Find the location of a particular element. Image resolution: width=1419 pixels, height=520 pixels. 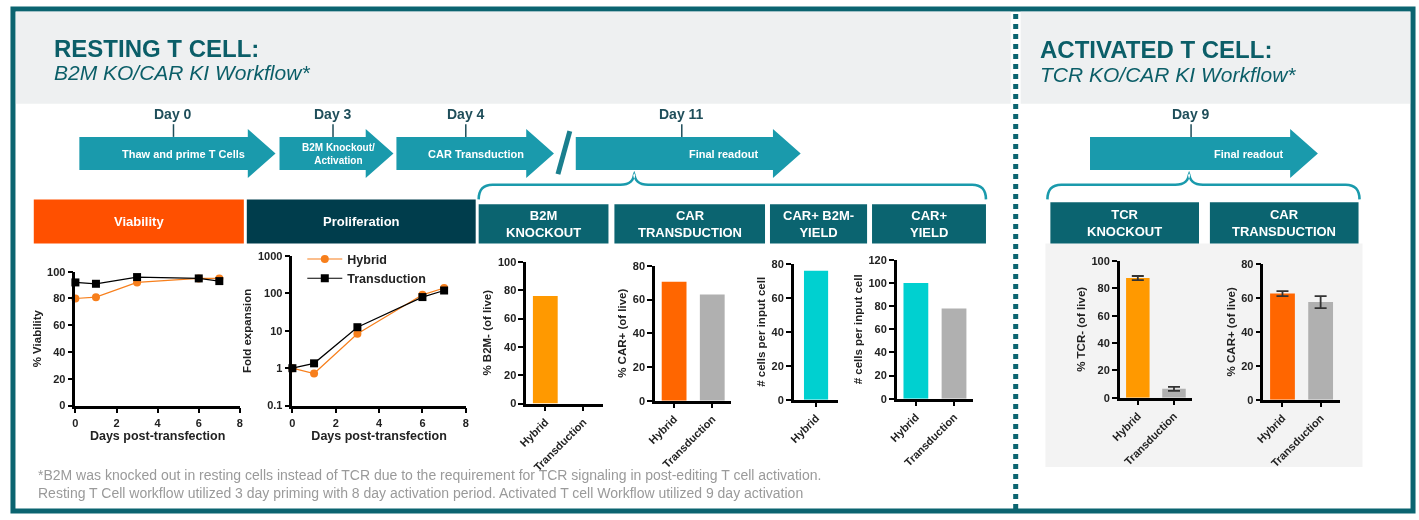

text: ACTIVATED T CELL: is located at coordinates (1156, 49).